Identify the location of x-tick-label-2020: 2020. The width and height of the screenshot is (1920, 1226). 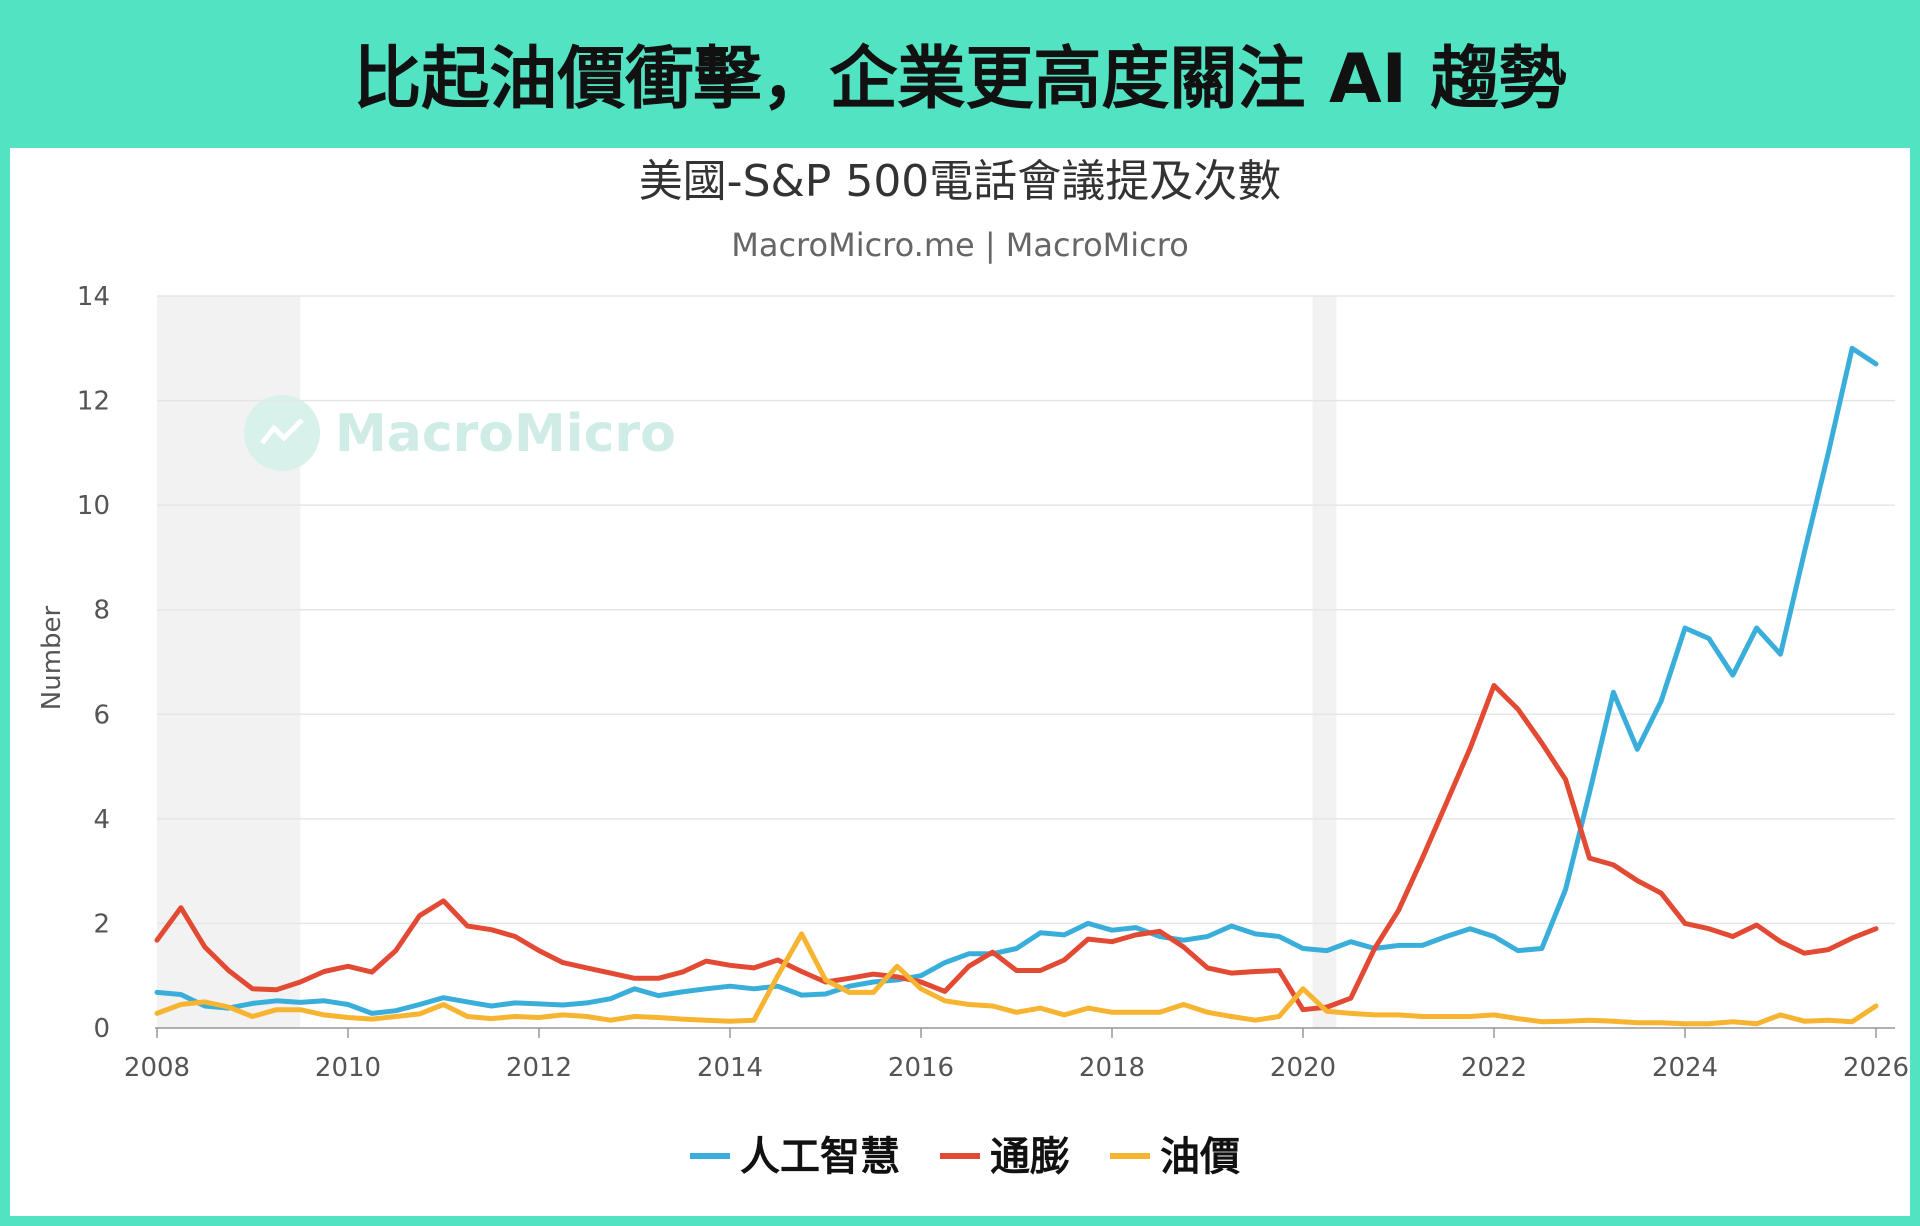
(1303, 1068).